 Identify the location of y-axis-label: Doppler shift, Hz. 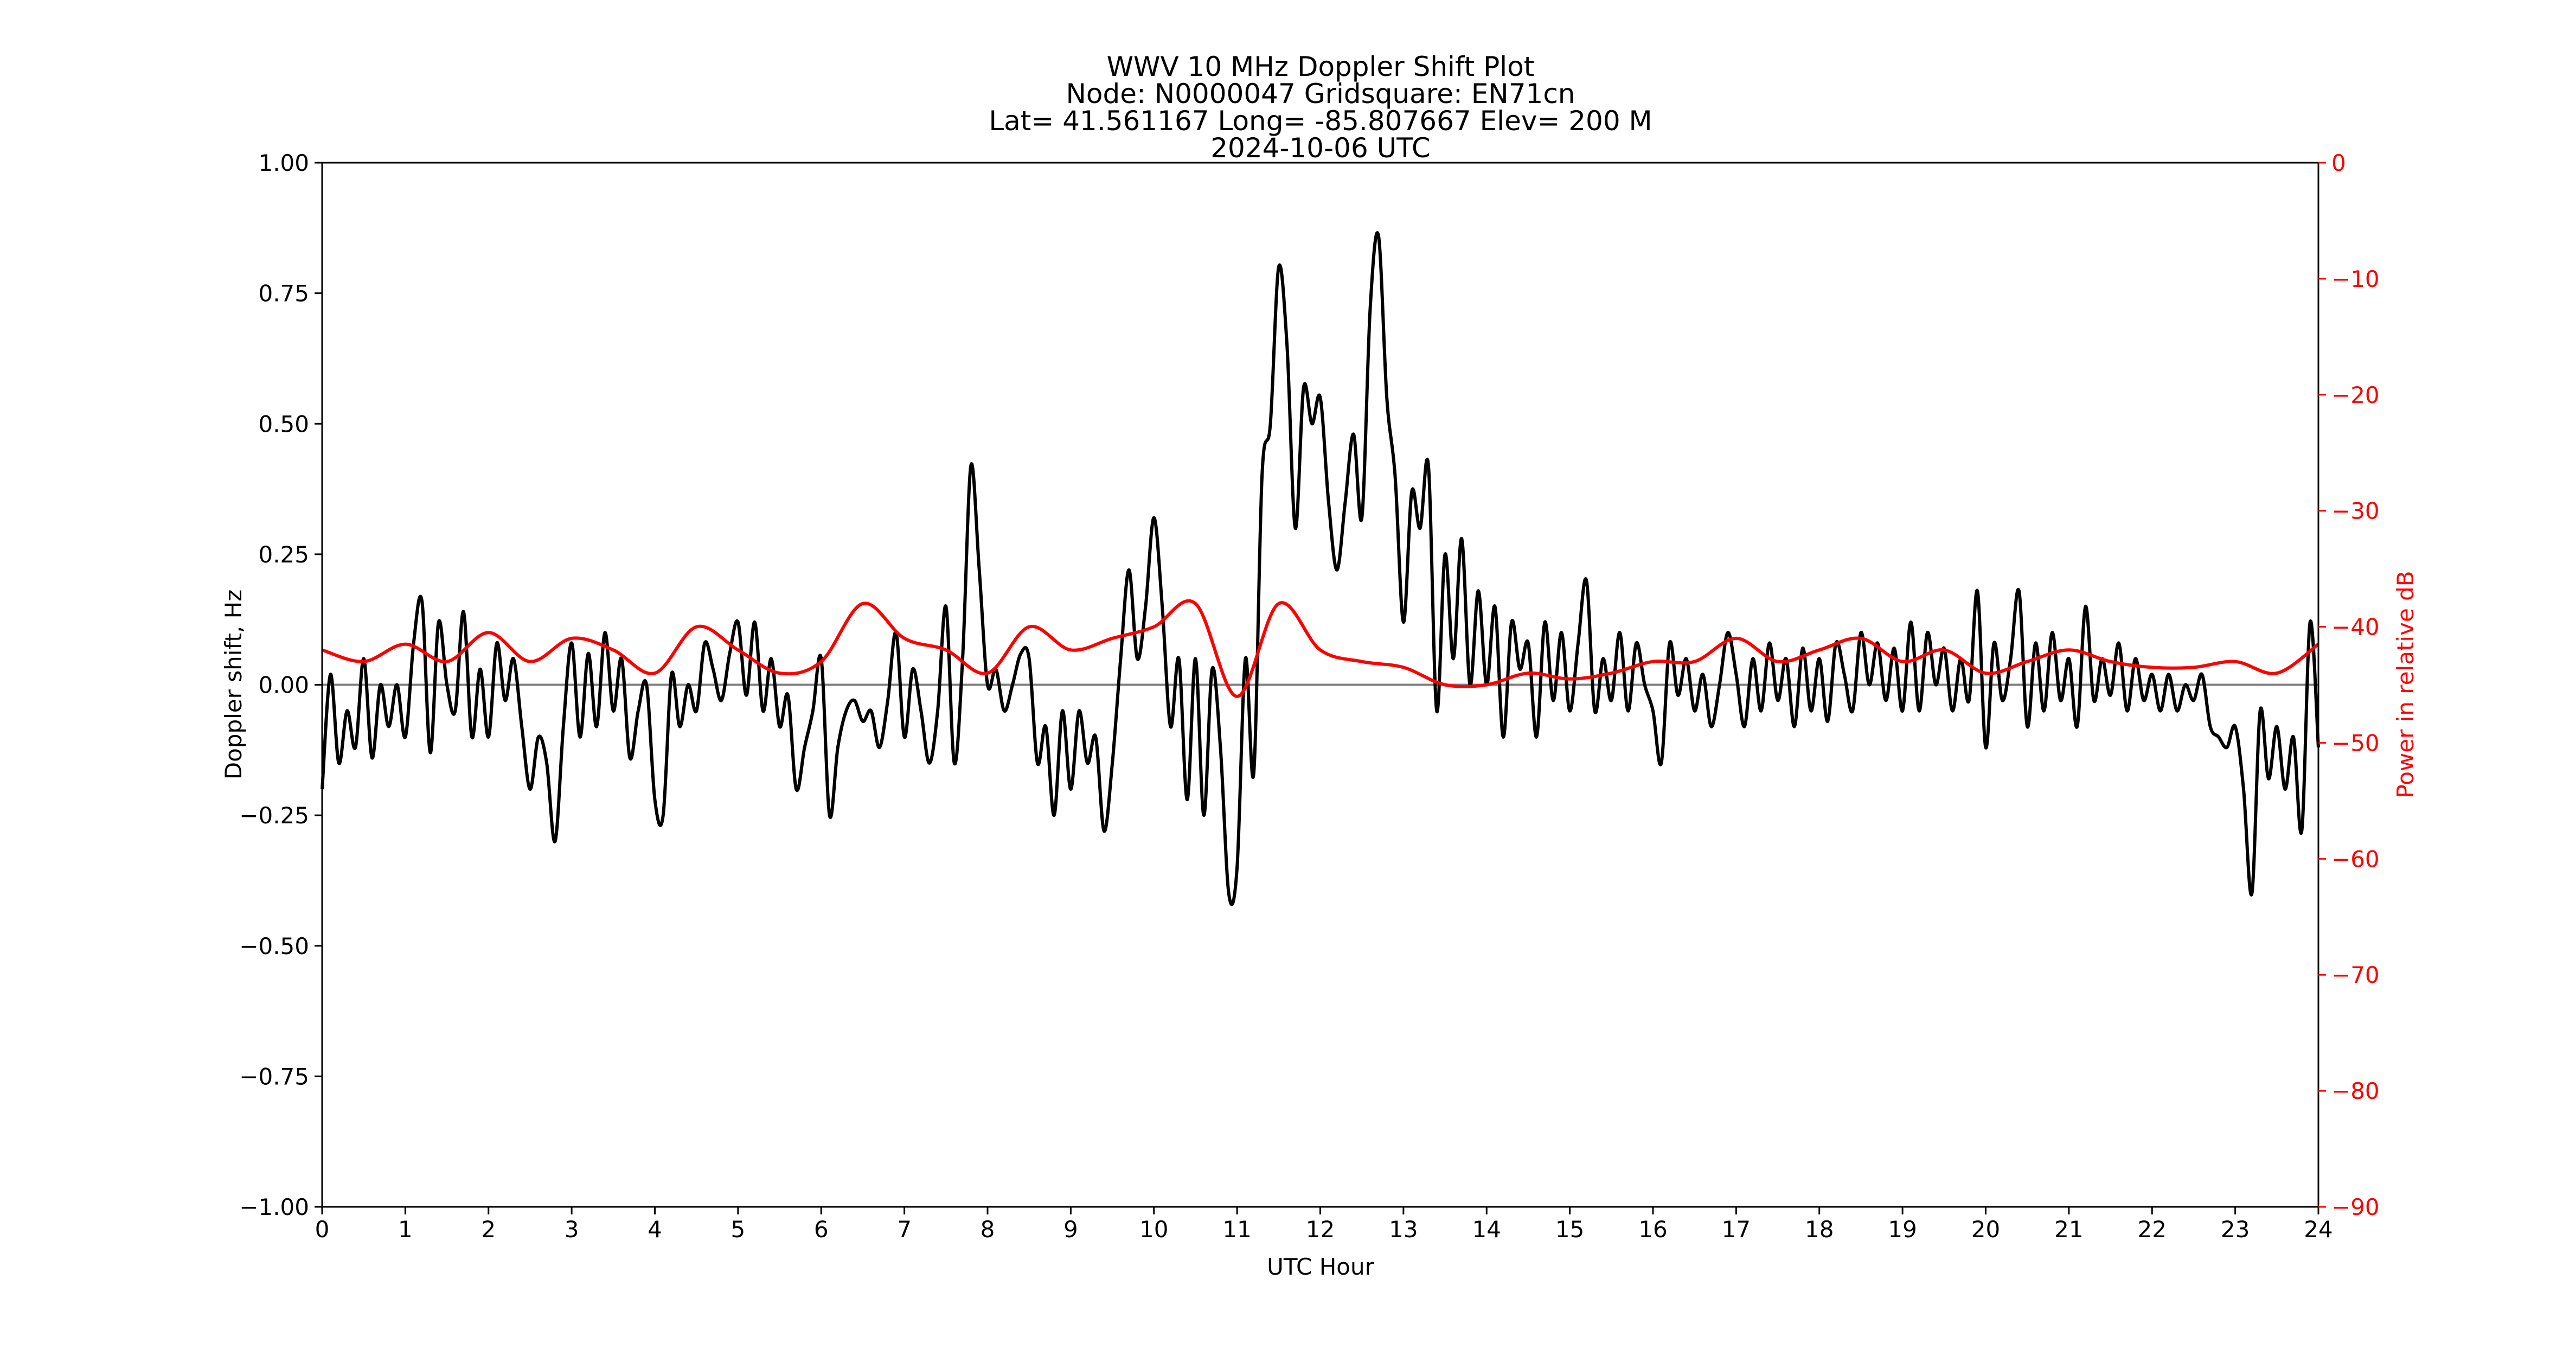
(233, 685).